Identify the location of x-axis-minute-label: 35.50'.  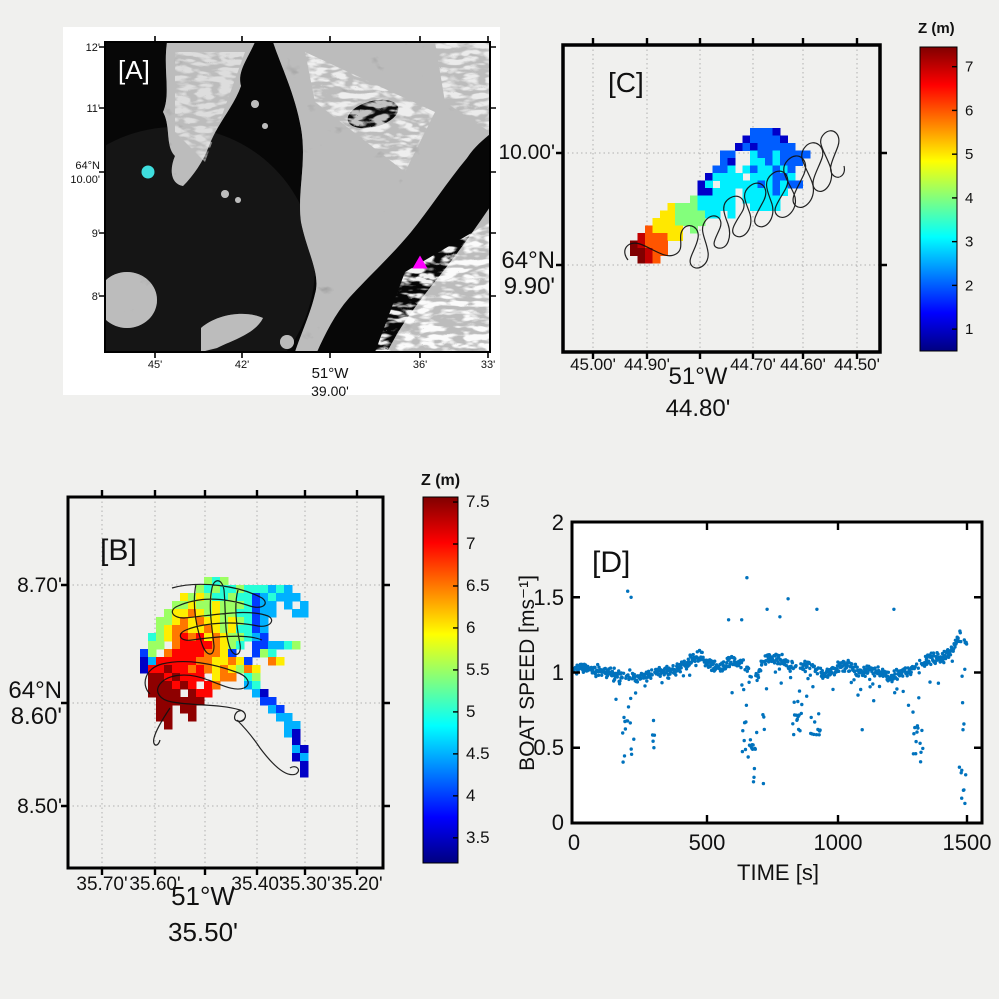
(203, 932).